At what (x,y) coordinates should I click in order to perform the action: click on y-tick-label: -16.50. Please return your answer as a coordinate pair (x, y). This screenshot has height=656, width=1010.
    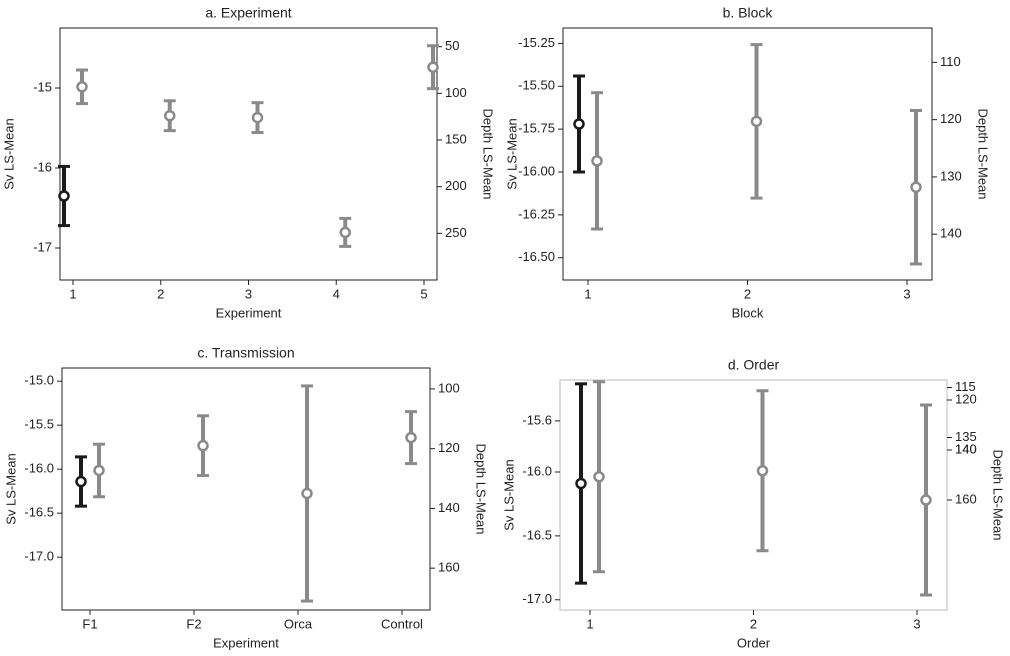
    Looking at the image, I should click on (536, 256).